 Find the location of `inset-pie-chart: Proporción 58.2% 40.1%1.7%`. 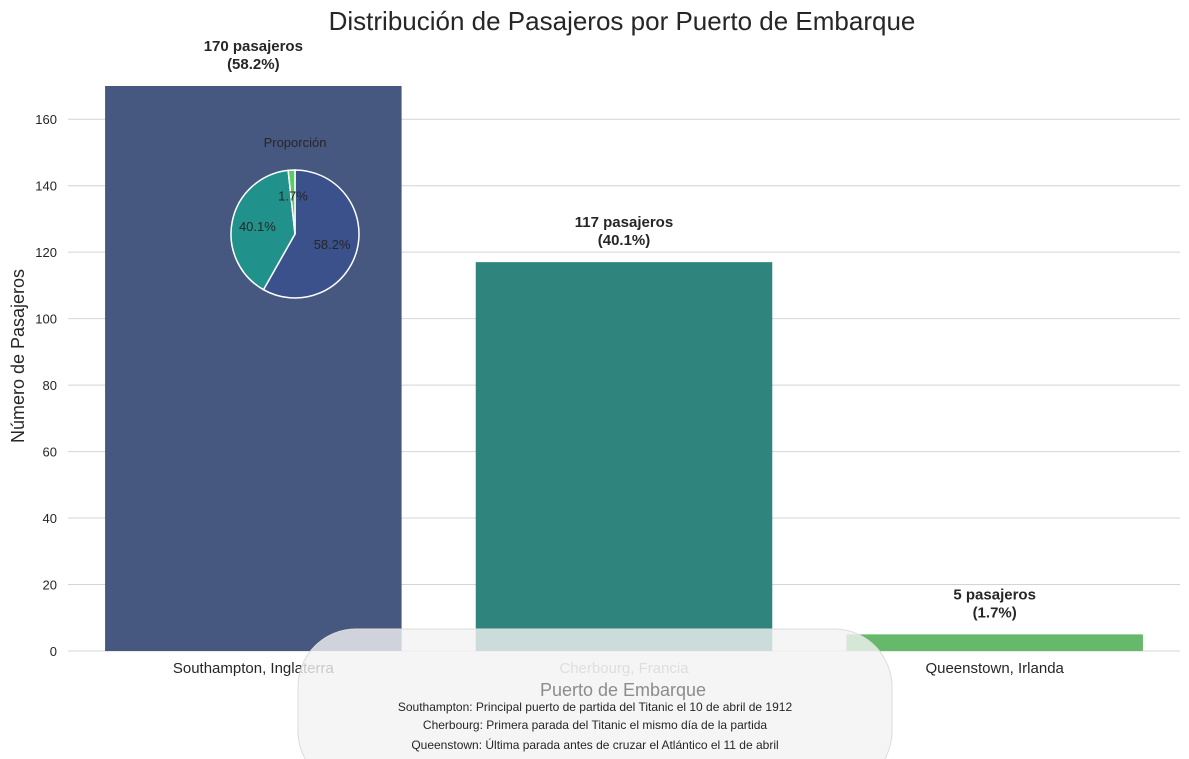

inset-pie-chart: Proporción 58.2% 40.1%1.7% is located at coordinates (295, 217).